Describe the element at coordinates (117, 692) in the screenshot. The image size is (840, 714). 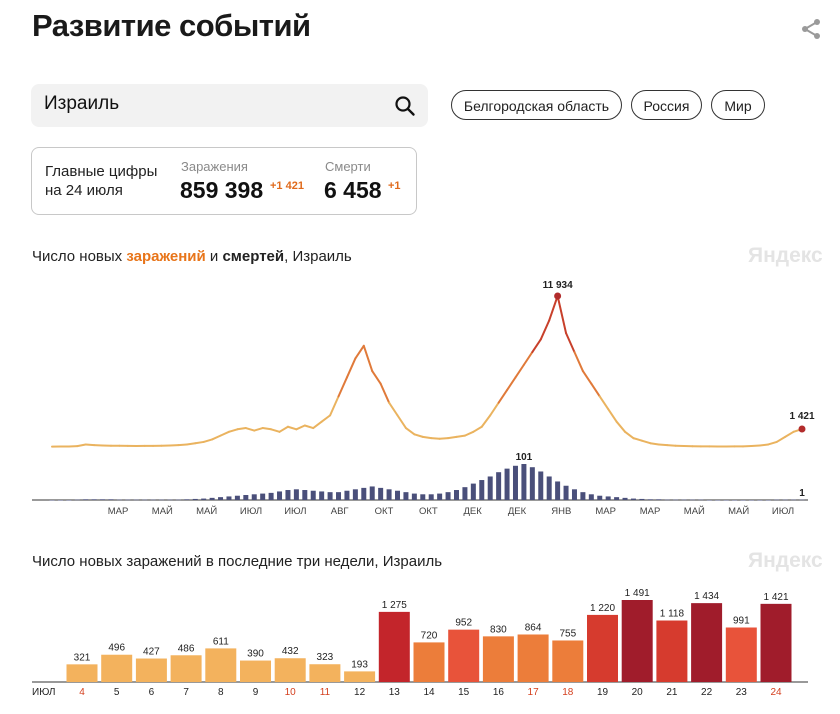
I see `x-category-label: 5` at that location.